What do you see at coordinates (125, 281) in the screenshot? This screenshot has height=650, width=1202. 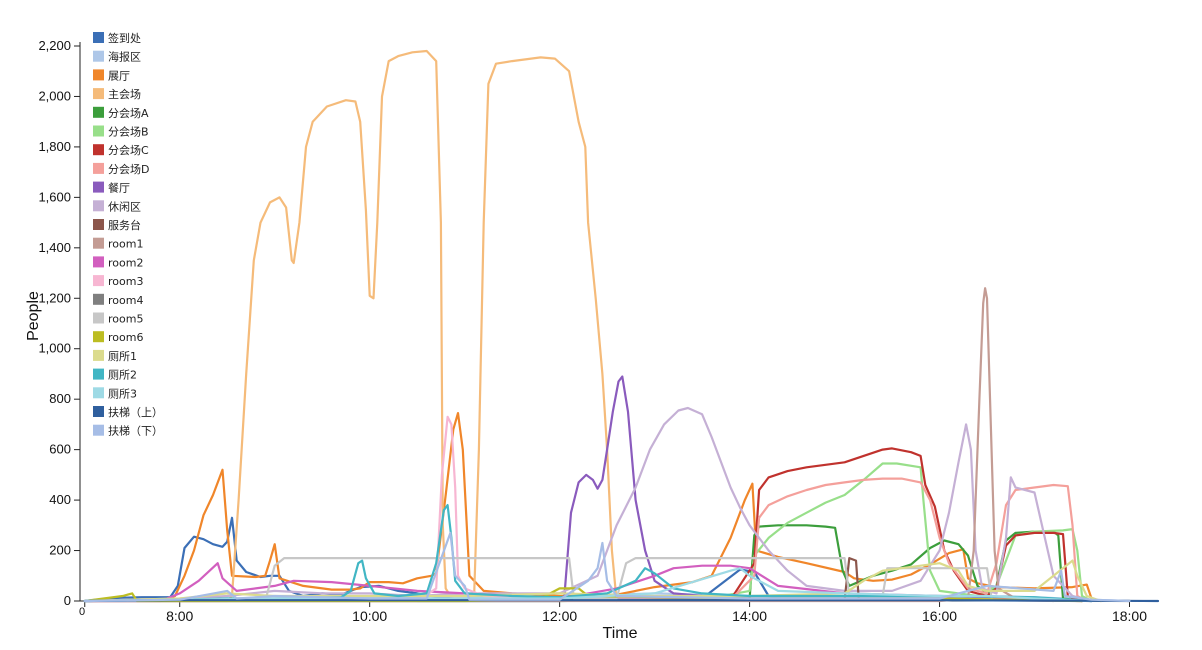 I see `legend-label: room3` at bounding box center [125, 281].